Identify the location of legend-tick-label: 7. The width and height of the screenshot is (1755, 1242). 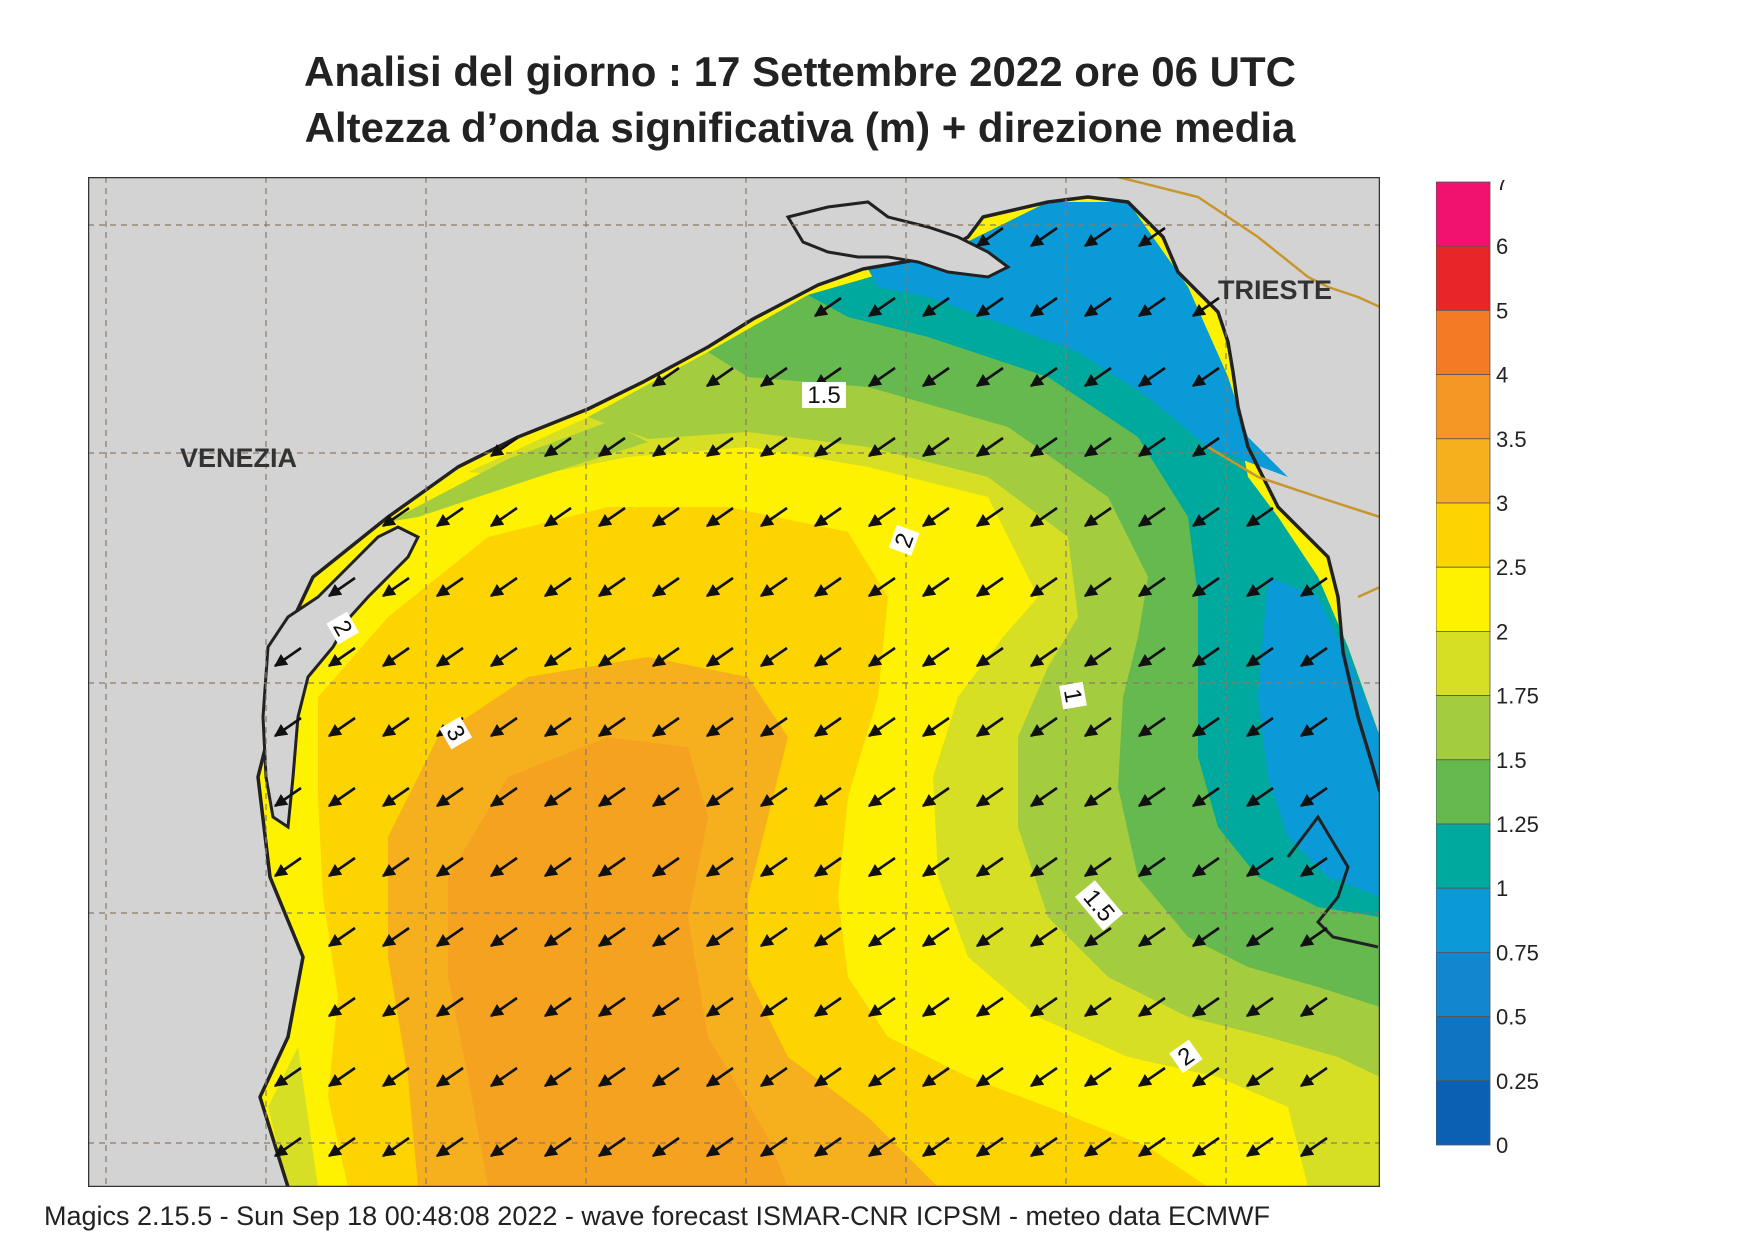
(1502, 187).